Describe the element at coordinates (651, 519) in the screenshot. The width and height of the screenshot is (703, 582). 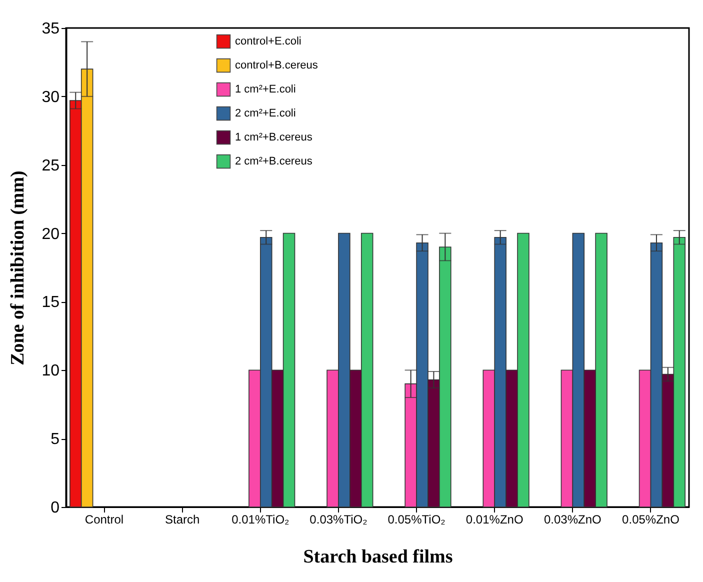
I see `x-tick-label: 0.05%ZnO` at that location.